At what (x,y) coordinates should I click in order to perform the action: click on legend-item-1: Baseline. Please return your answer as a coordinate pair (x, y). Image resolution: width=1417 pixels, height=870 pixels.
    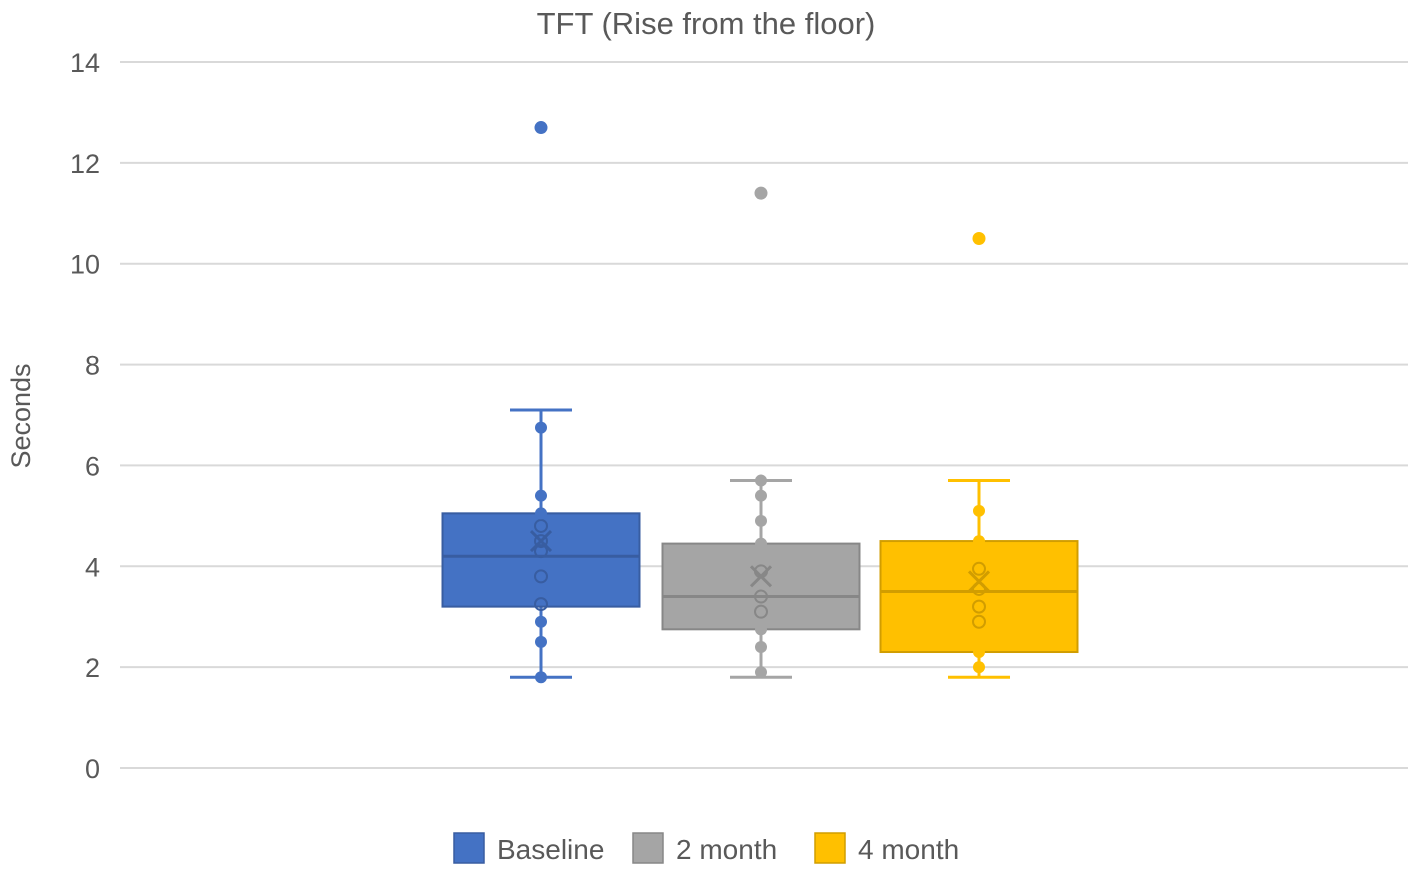
    Looking at the image, I should click on (528, 848).